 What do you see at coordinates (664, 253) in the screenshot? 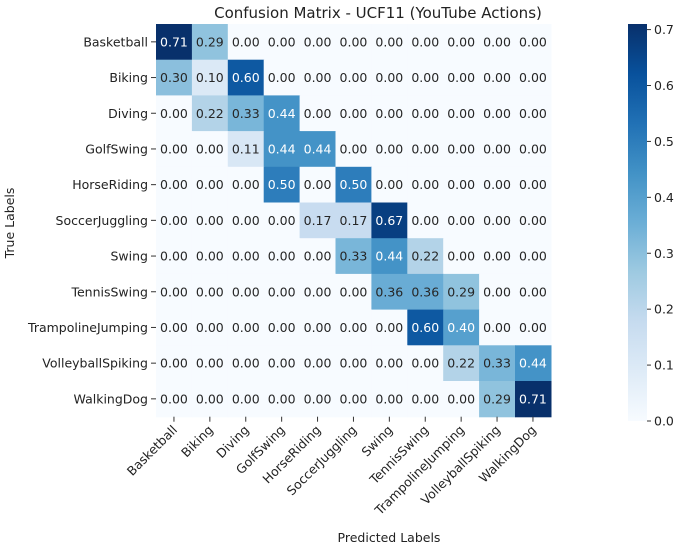
I see `colorbar-tick-label: 0.3` at bounding box center [664, 253].